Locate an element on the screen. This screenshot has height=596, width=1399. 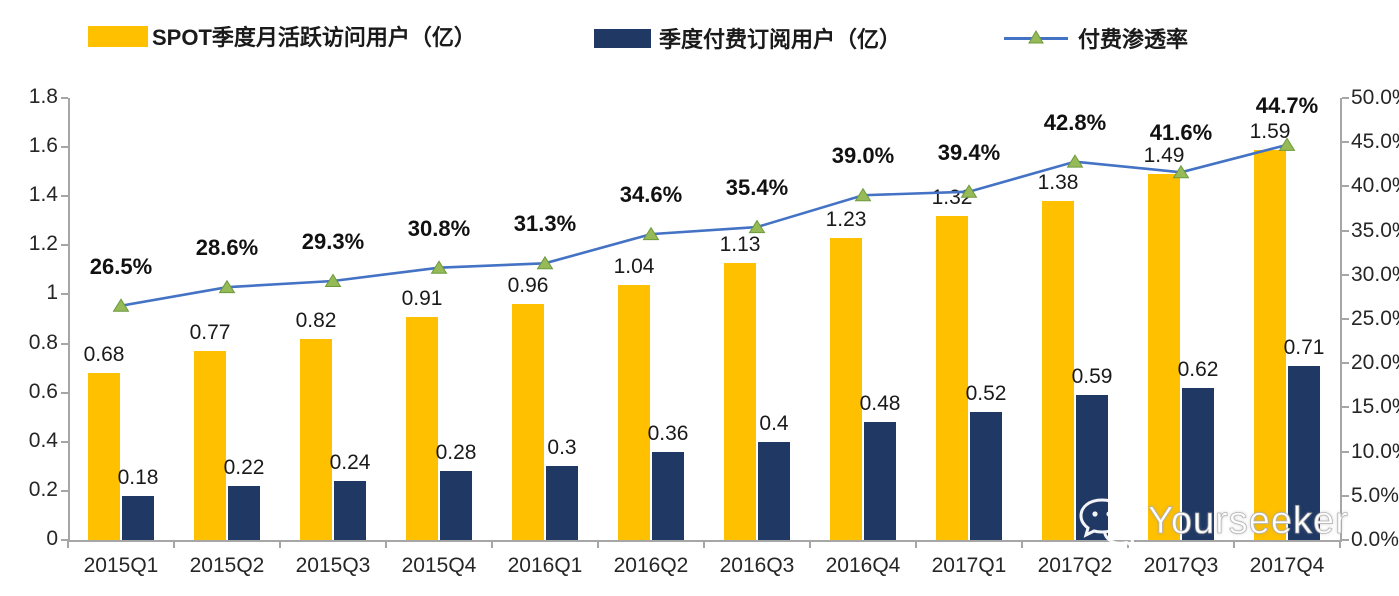
left-axis-tick-label: 1 is located at coordinates (52, 293).